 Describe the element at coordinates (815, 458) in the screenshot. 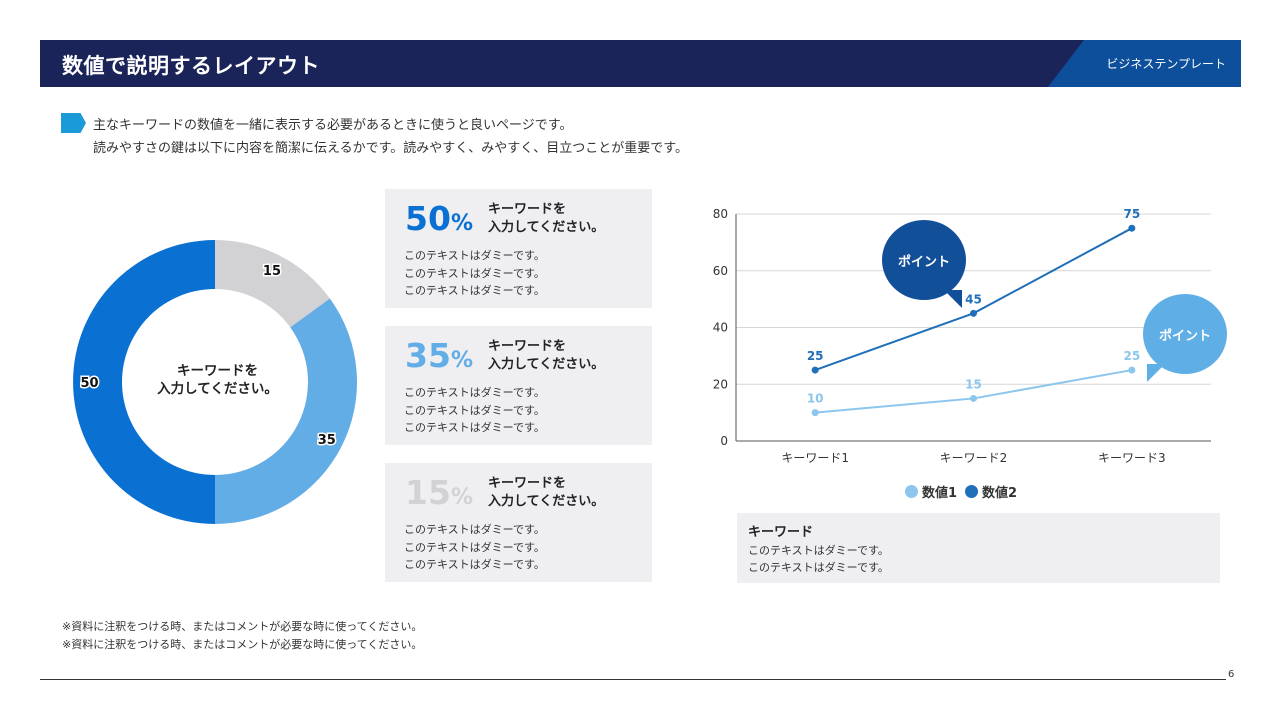

I see `x-tick-label: キーワード1` at that location.